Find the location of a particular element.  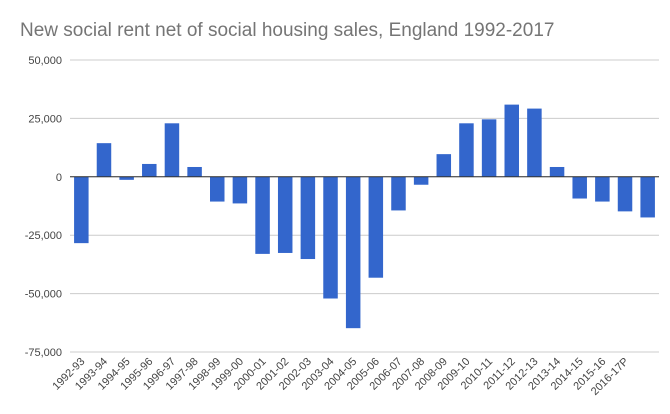

y-tick-label: -25,000 is located at coordinates (43, 236).